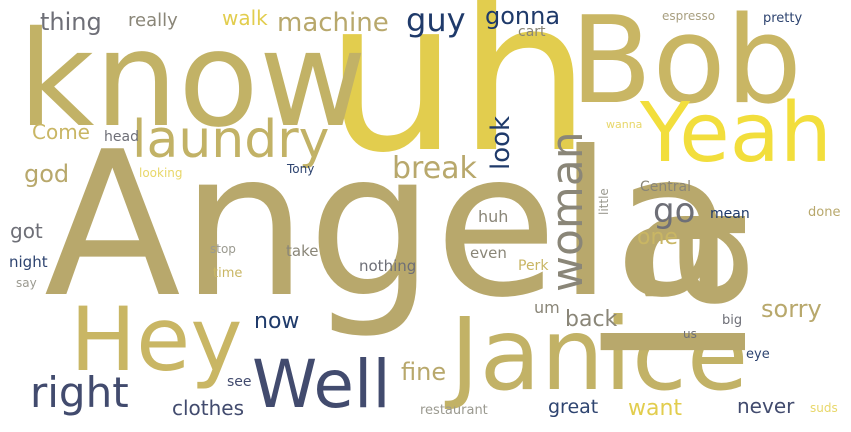 This screenshot has width=851, height=432. Describe the element at coordinates (689, 16) in the screenshot. I see `word-espresso: espresso` at that location.